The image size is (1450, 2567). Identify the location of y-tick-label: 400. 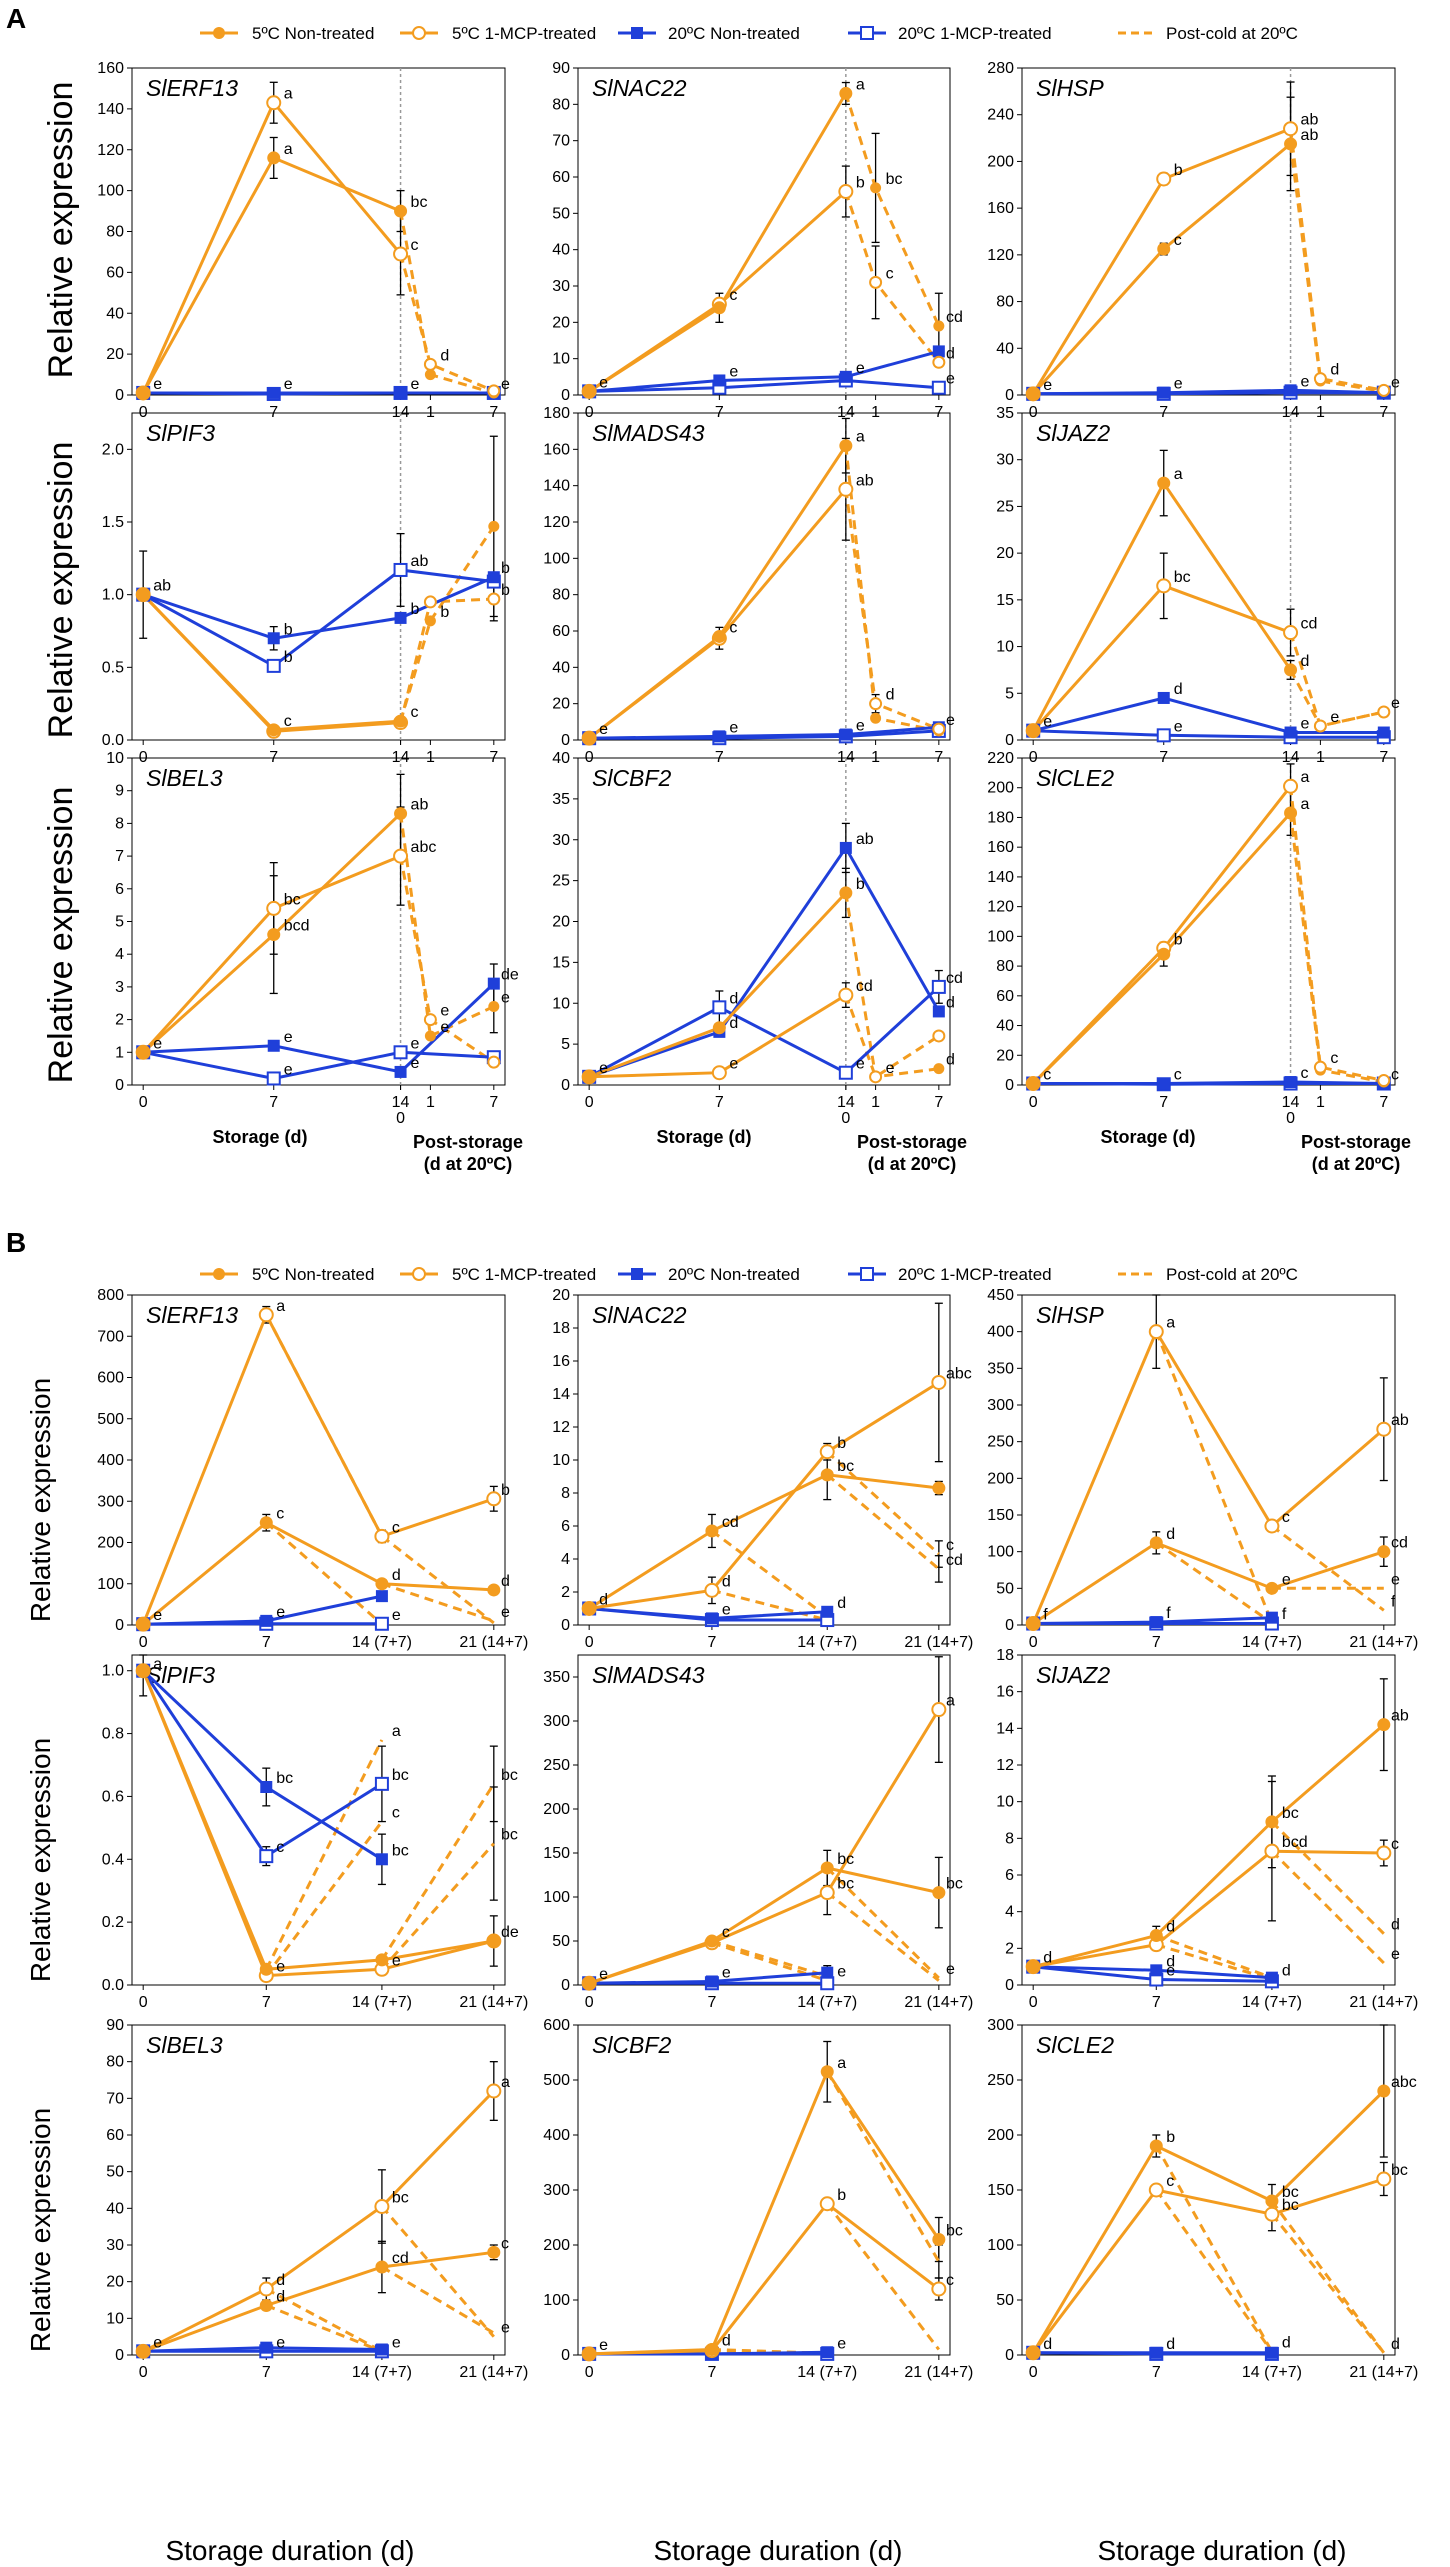
(556, 2135).